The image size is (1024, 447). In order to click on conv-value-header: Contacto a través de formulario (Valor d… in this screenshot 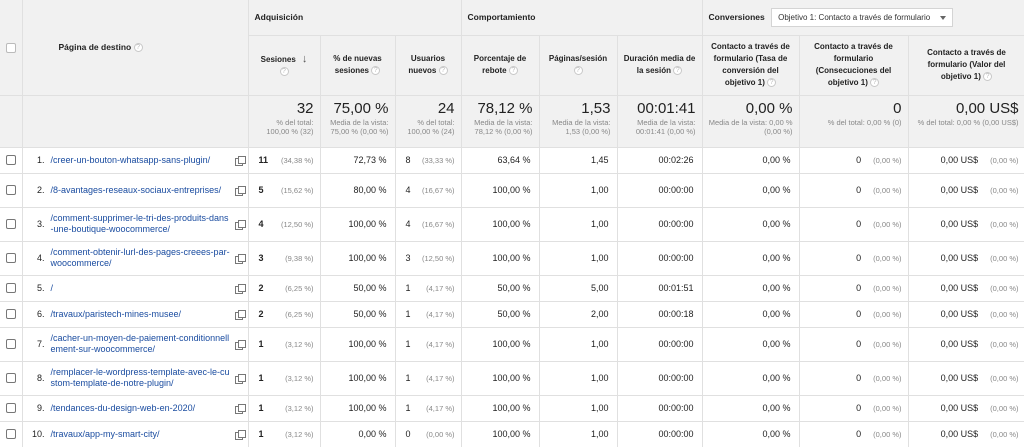, I will do `click(966, 65)`.